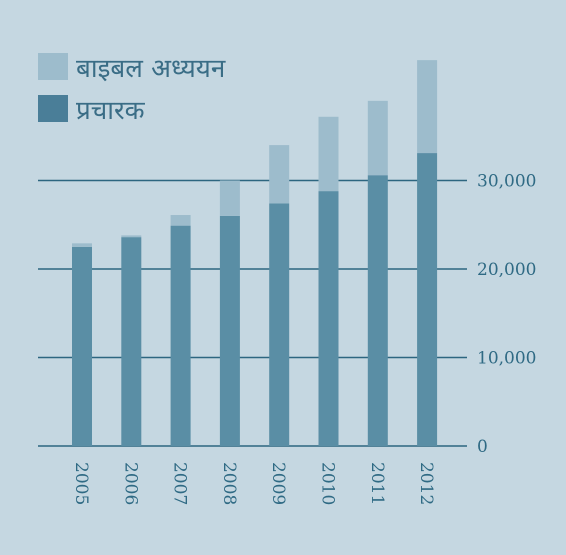 The height and width of the screenshot is (555, 566). Describe the element at coordinates (482, 447) in the screenshot. I see `y-tick-label: 0` at that location.